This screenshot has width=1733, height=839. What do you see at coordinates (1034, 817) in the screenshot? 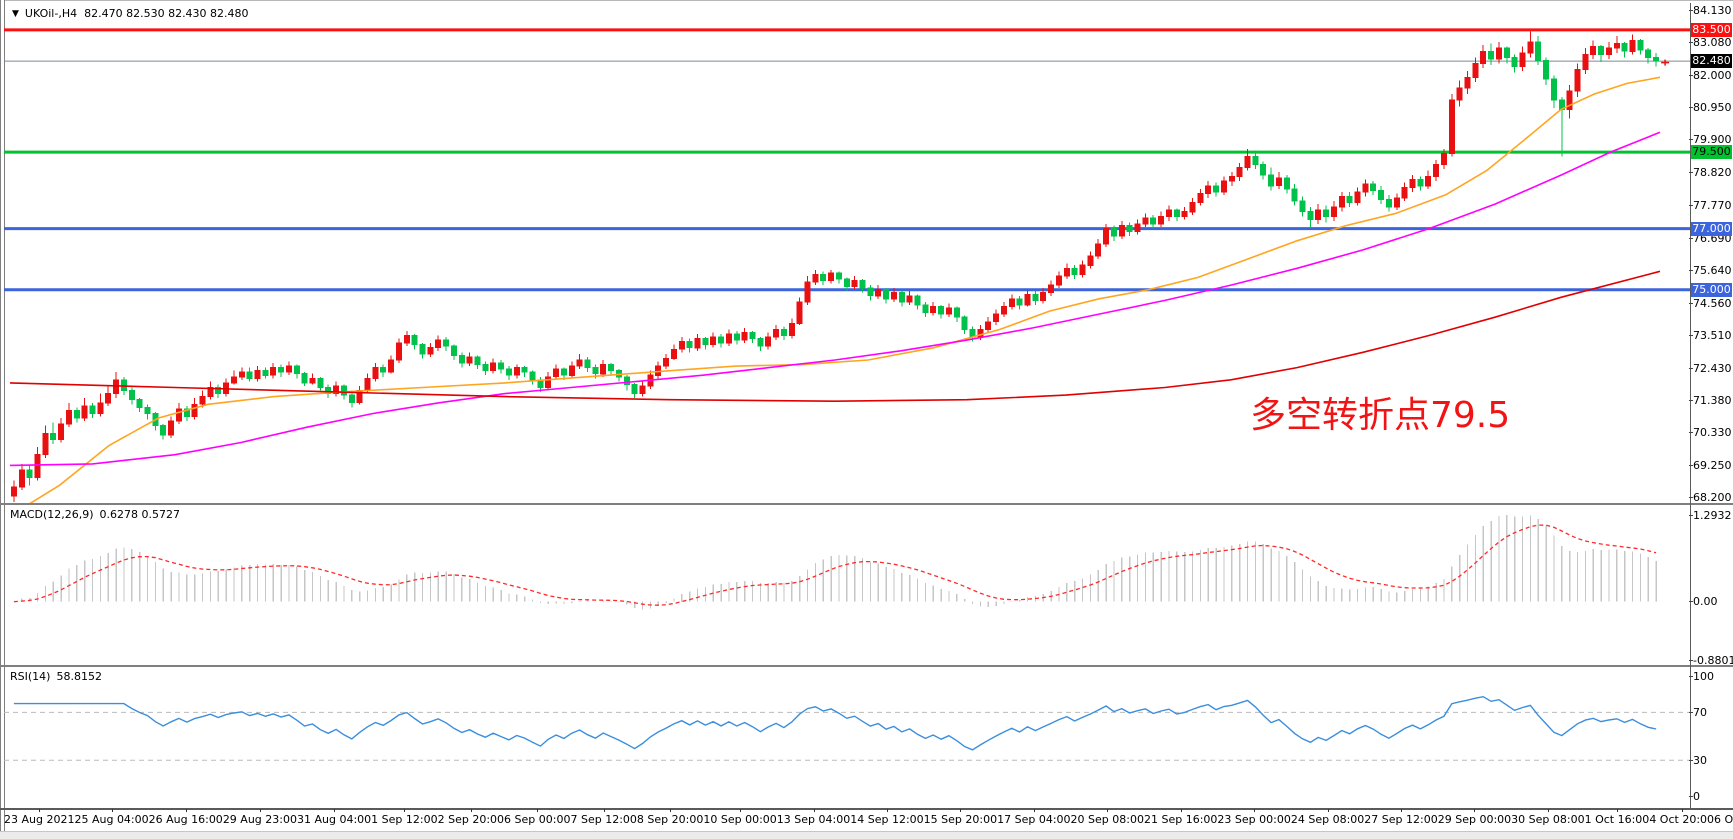
I see `time-axis-label: 17 Sep 04:00` at bounding box center [1034, 817].